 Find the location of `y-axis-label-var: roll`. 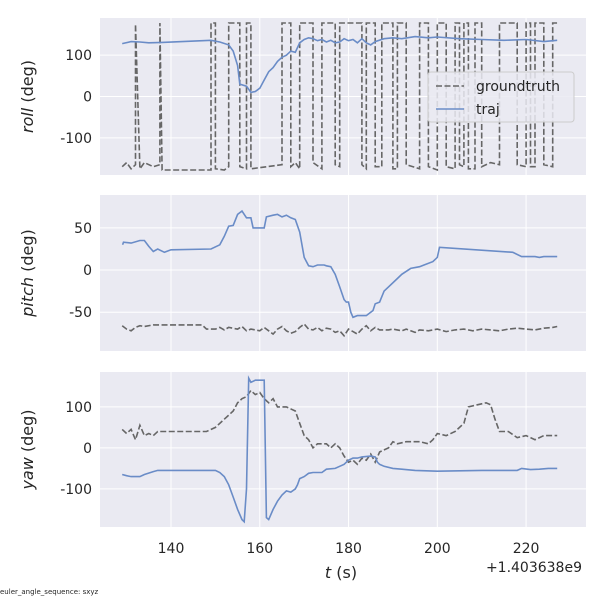

y-axis-label-var: roll is located at coordinates (27, 120).